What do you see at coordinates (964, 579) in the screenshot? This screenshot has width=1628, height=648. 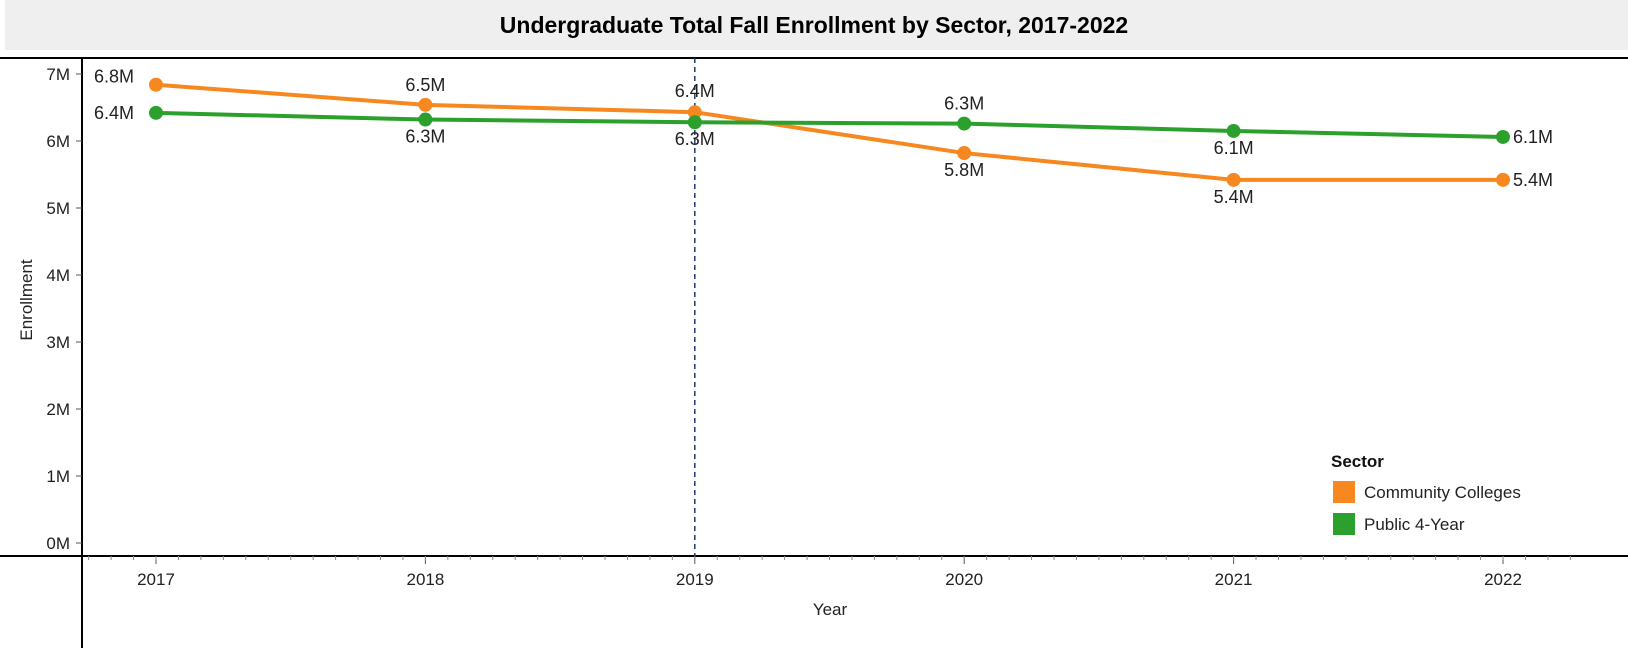 I see `x-tick-label: 2020` at bounding box center [964, 579].